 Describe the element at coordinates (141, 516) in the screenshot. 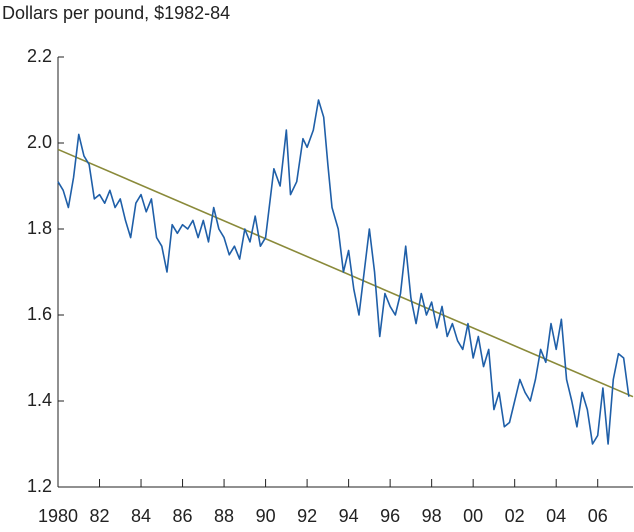

I see `x-tick-label: 84` at that location.